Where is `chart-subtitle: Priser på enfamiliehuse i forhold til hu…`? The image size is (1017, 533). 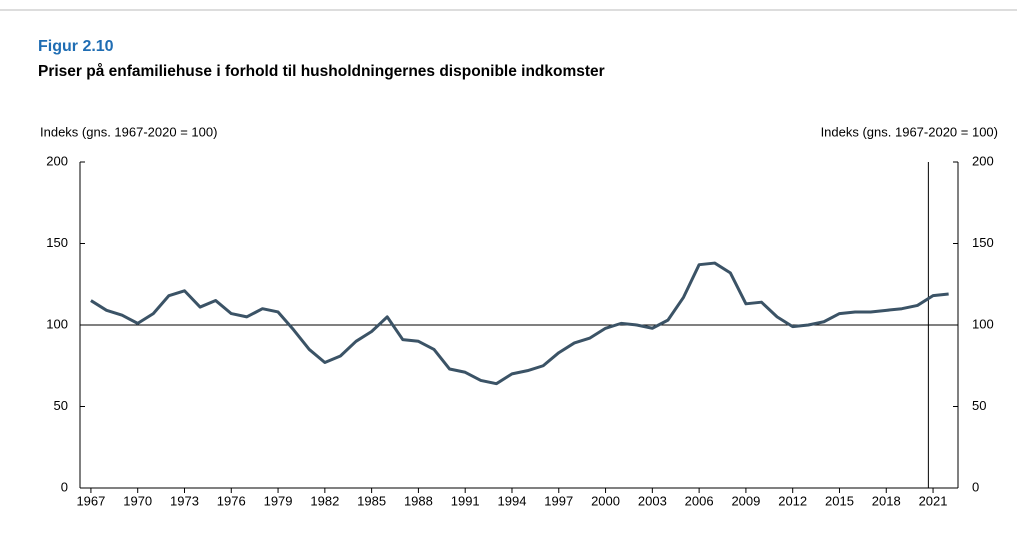
chart-subtitle: Priser på enfamiliehuse i forhold til hu… is located at coordinates (321, 71).